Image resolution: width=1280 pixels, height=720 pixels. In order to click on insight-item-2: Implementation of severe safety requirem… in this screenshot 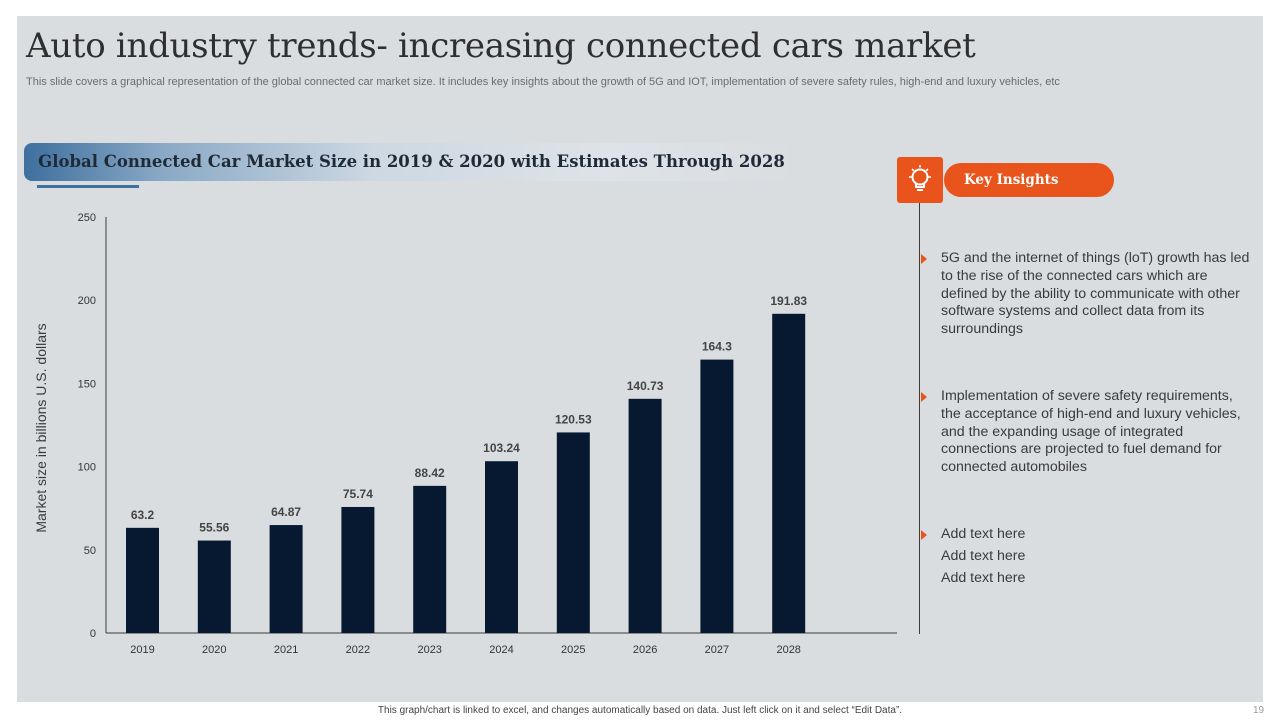, I will do `click(1086, 432)`.